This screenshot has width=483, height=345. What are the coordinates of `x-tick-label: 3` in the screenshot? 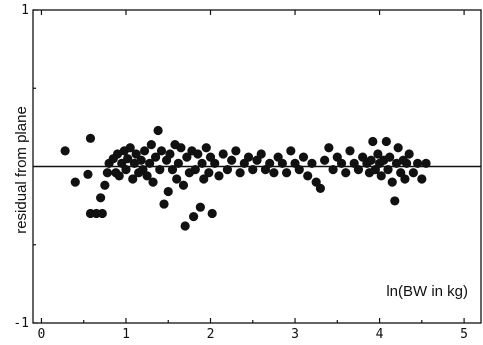 It's located at (295, 334).